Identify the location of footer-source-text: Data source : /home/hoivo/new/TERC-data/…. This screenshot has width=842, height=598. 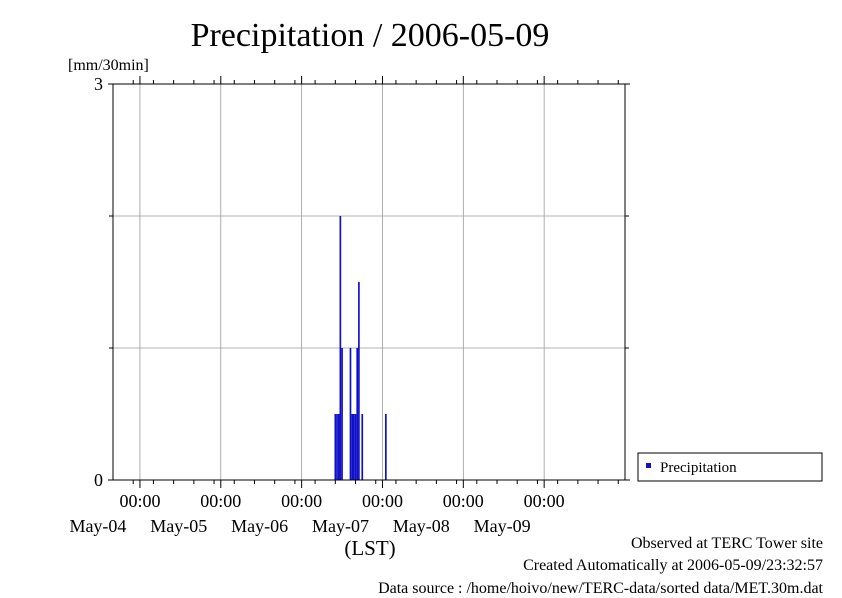
(600, 588).